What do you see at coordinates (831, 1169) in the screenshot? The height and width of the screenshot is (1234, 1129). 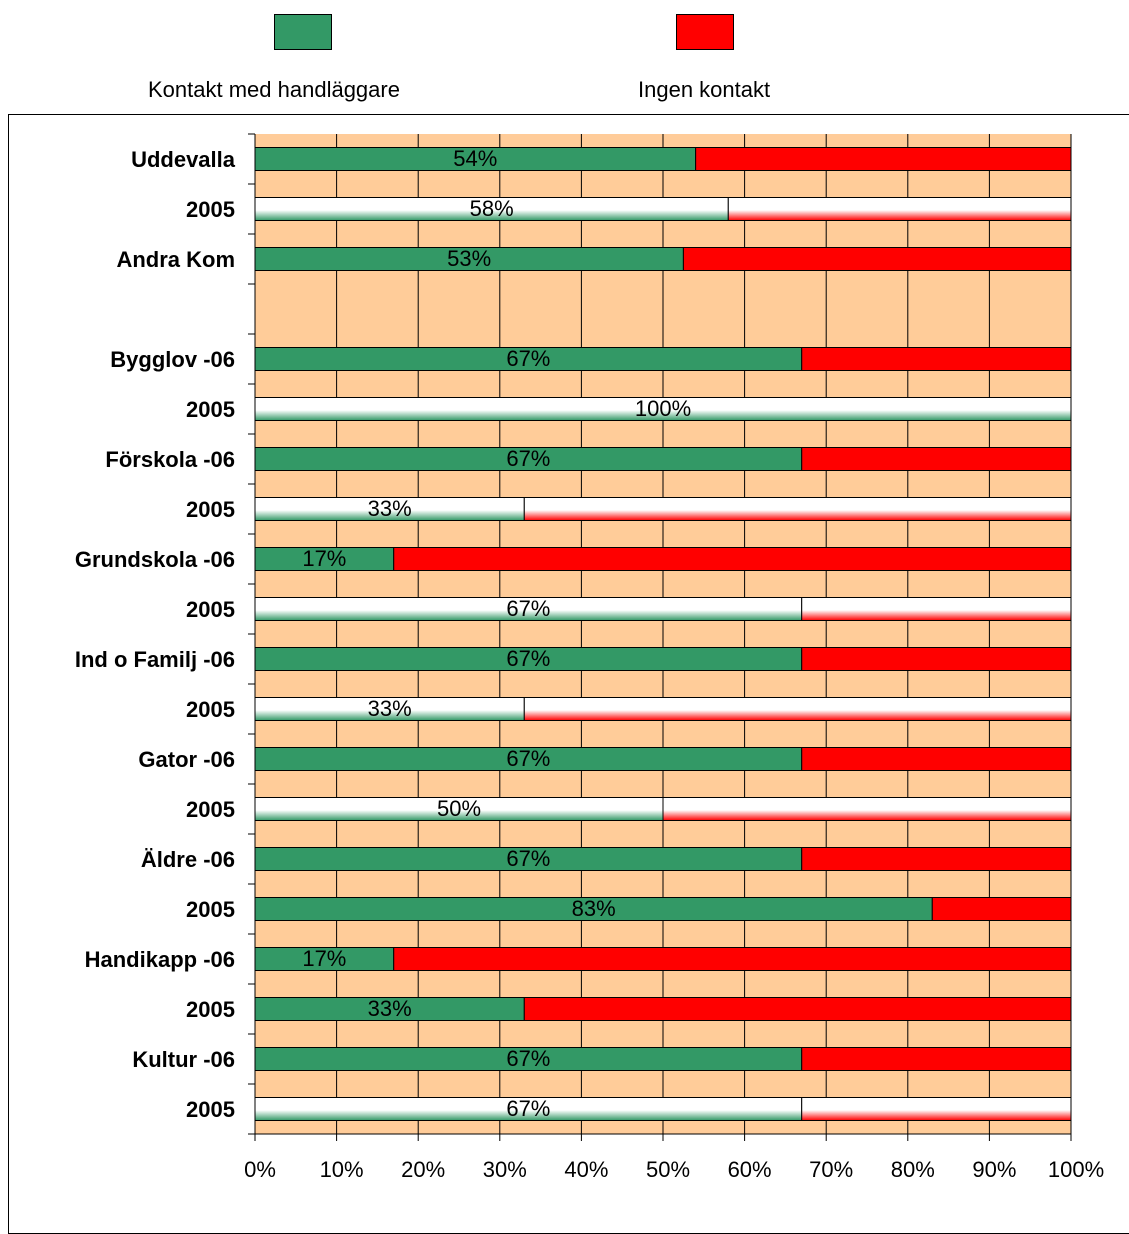 I see `x-tick-label: 70%` at bounding box center [831, 1169].